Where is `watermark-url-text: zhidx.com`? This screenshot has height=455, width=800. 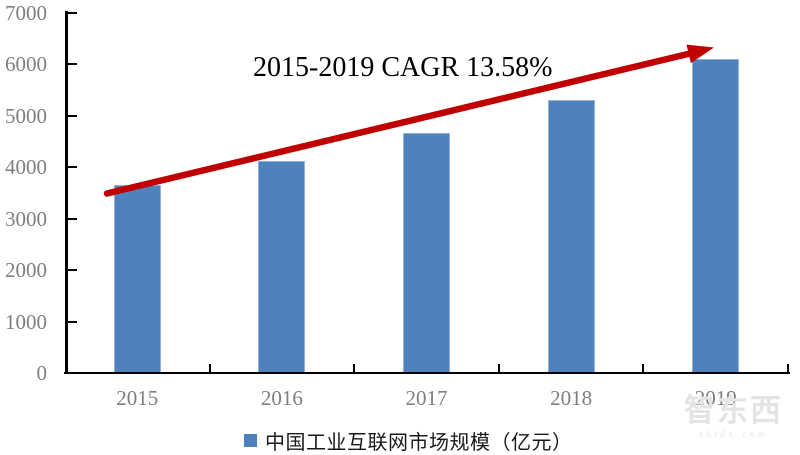 watermark-url-text: zhidx.com is located at coordinates (733, 434).